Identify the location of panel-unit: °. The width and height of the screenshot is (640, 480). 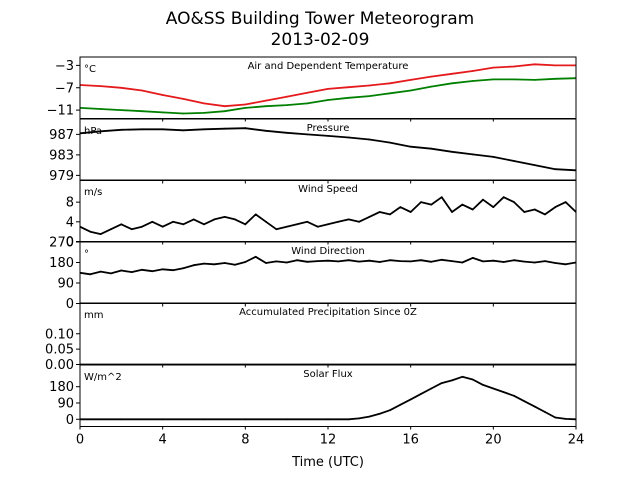
(86, 254).